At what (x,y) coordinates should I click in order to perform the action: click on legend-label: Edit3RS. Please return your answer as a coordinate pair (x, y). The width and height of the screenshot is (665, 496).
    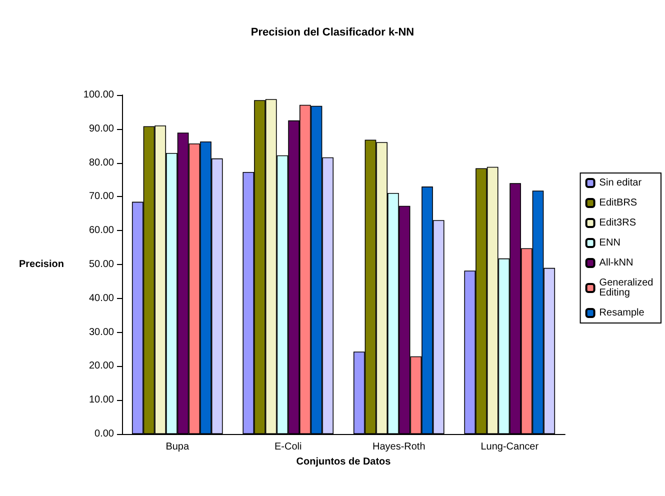
    Looking at the image, I should click on (617, 223).